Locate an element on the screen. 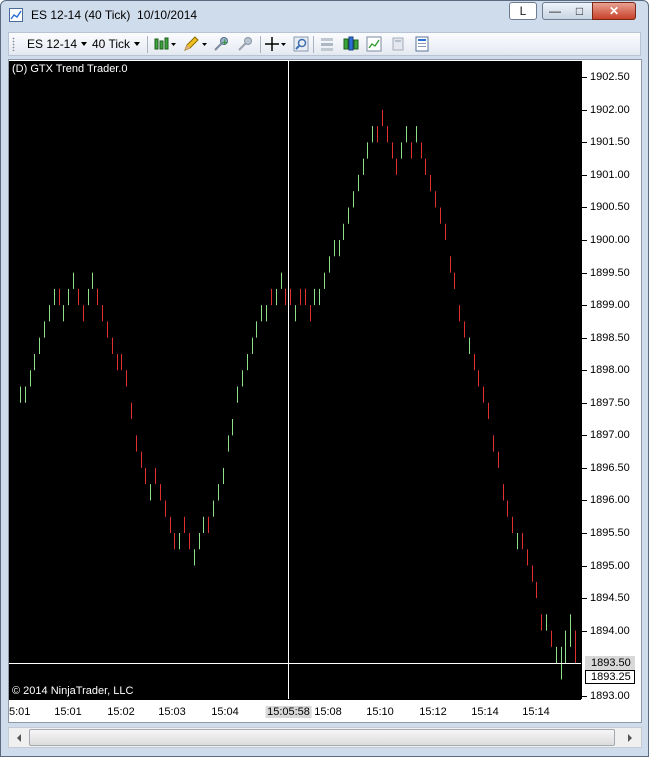 This screenshot has width=649, height=757. toolbar-grip is located at coordinates (13, 44).